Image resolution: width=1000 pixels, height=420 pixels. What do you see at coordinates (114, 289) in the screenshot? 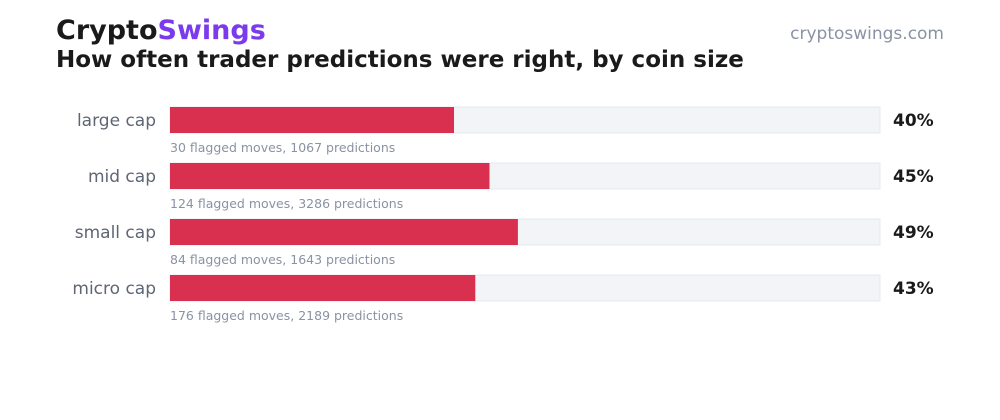
I see `category-label: micro cap` at bounding box center [114, 289].